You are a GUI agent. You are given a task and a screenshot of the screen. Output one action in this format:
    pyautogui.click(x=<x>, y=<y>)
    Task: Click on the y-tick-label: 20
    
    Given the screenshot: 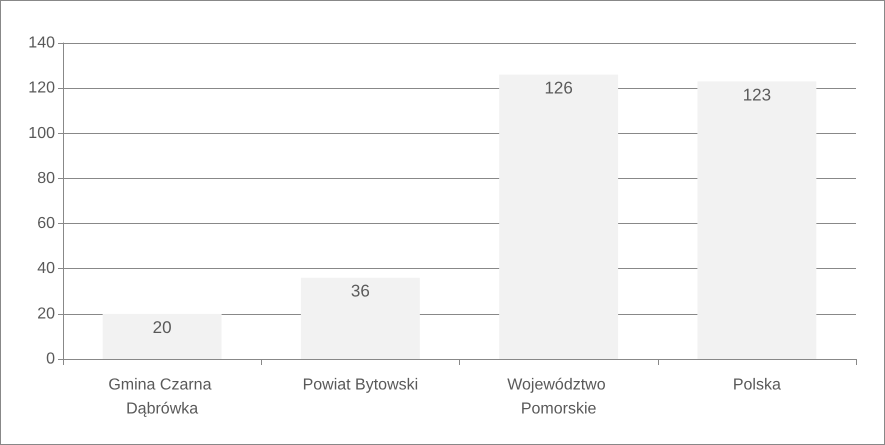 What is the action you would take?
    pyautogui.click(x=46, y=313)
    